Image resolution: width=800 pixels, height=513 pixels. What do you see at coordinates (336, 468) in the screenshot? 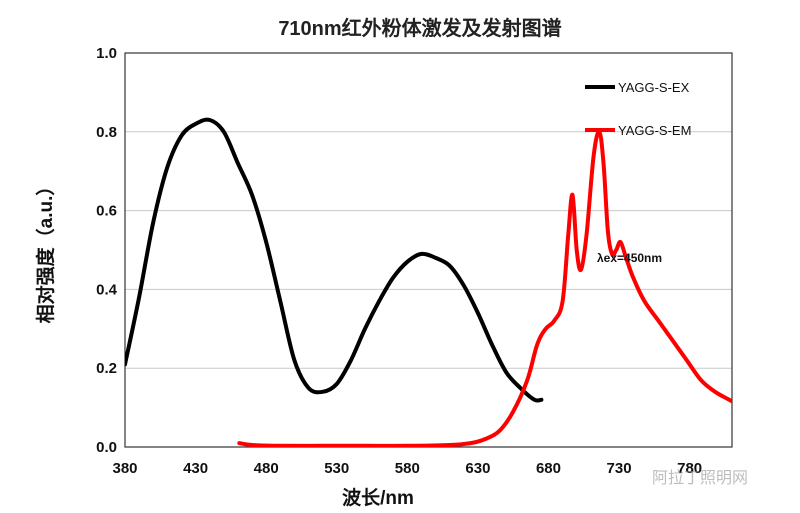
I see `x-tick-label: 530` at bounding box center [336, 468].